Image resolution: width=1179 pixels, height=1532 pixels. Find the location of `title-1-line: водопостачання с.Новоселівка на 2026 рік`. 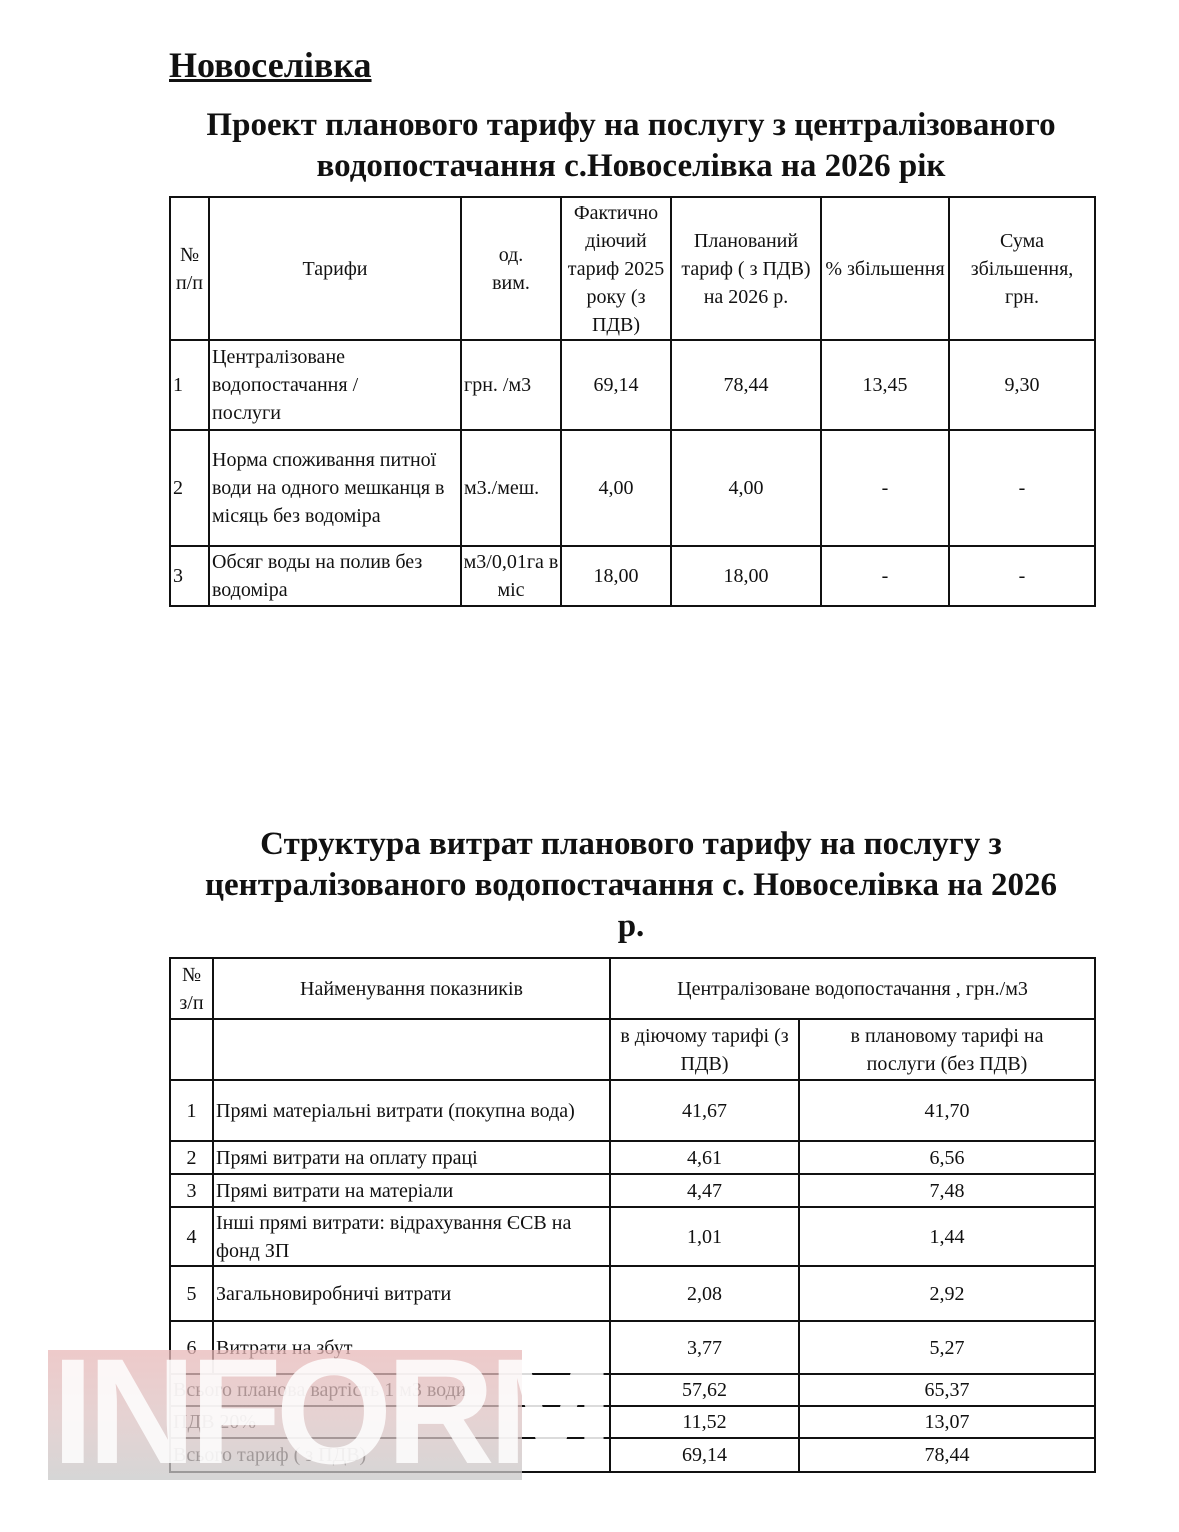

title-1-line: водопостачання с.Новоселівка на 2026 рік is located at coordinates (631, 166).